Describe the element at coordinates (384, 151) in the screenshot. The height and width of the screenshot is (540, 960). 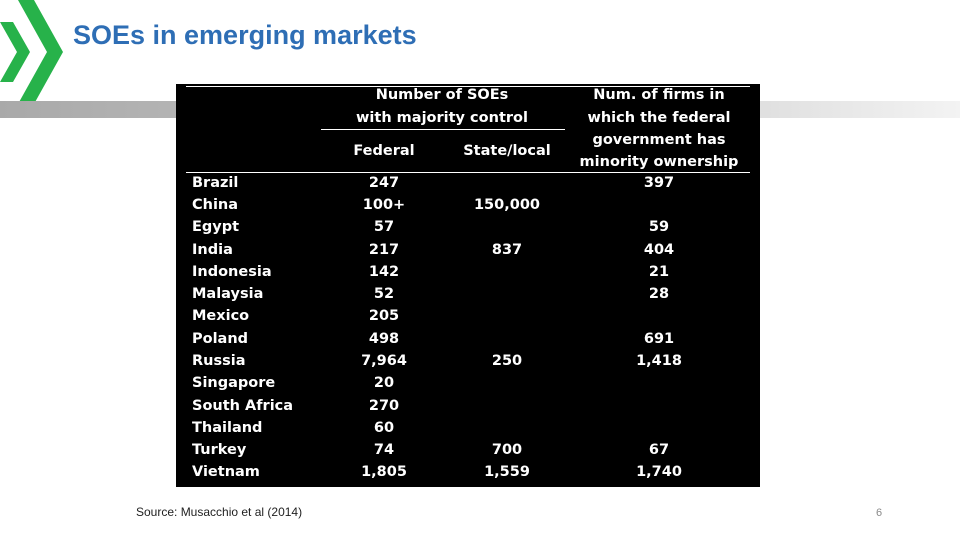
I see `header-federal: Federal` at that location.